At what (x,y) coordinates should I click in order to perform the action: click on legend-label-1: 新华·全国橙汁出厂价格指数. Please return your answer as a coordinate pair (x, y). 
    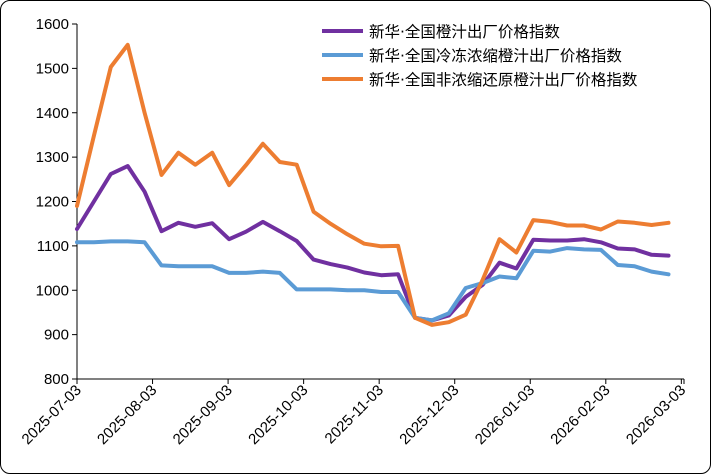
    Looking at the image, I should click on (464, 32).